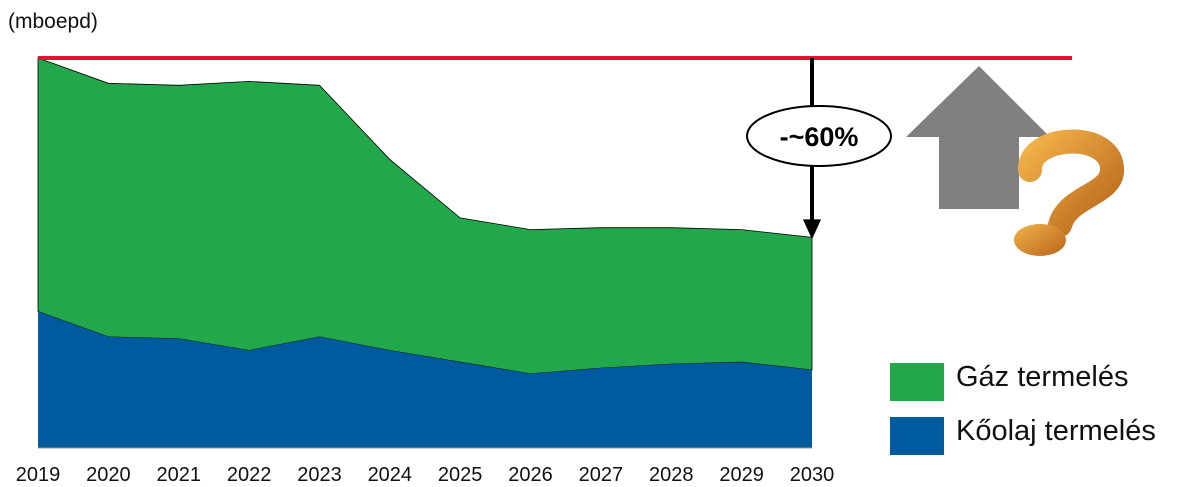  I want to click on x-tick-label-2027: 2027, so click(601, 475).